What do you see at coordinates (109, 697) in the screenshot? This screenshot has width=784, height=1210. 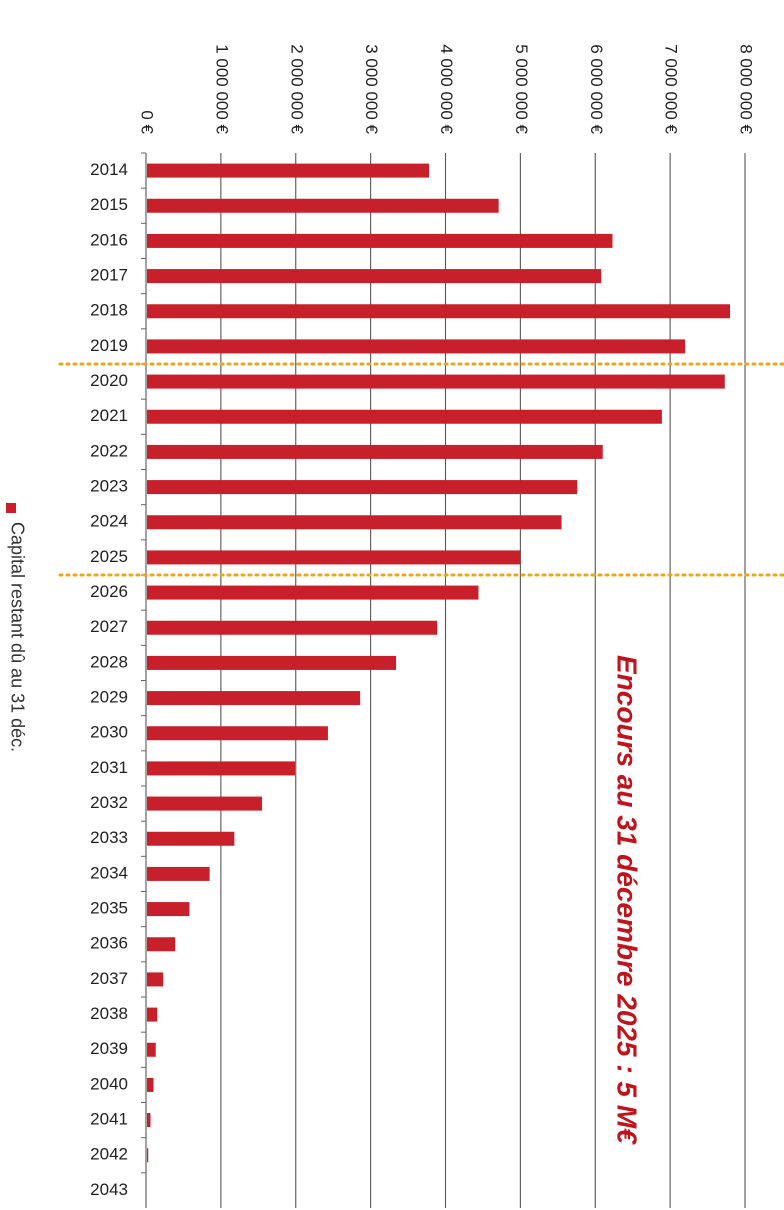 I see `category-label-2029: 2029` at bounding box center [109, 697].